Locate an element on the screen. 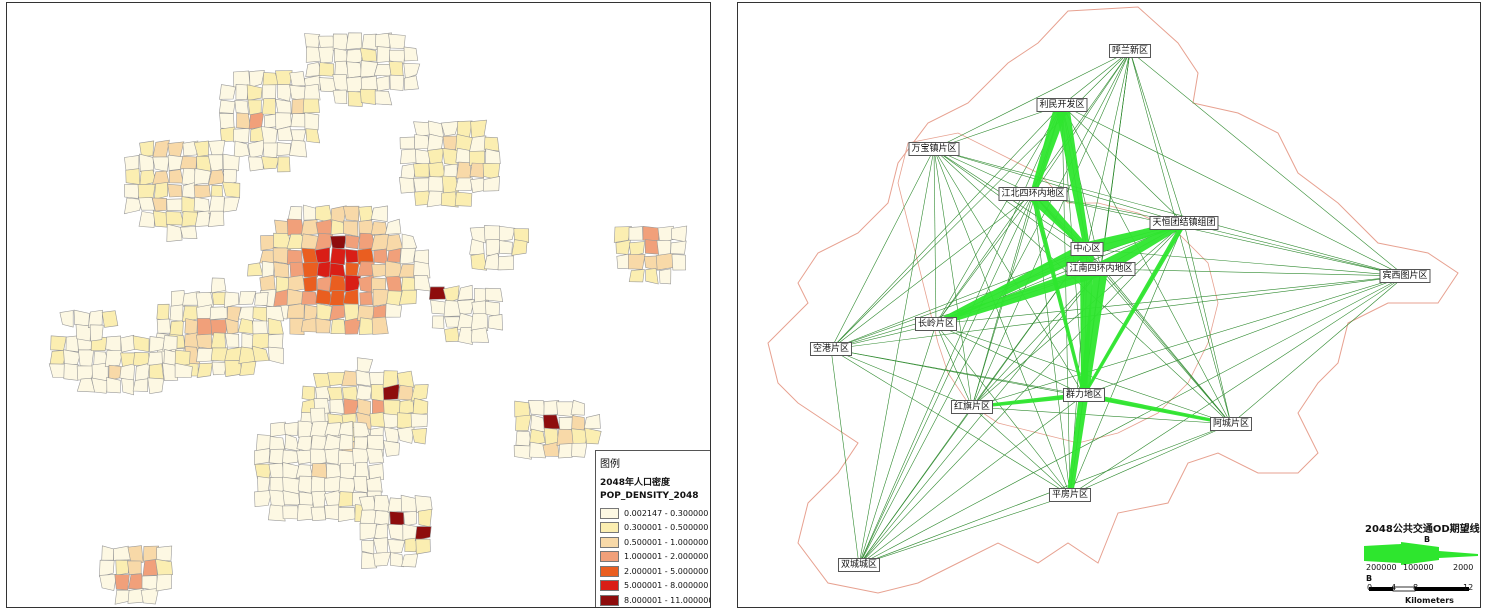 The height and width of the screenshot is (613, 1486). zone-label-shuangcheng: 双城城区 is located at coordinates (859, 565).